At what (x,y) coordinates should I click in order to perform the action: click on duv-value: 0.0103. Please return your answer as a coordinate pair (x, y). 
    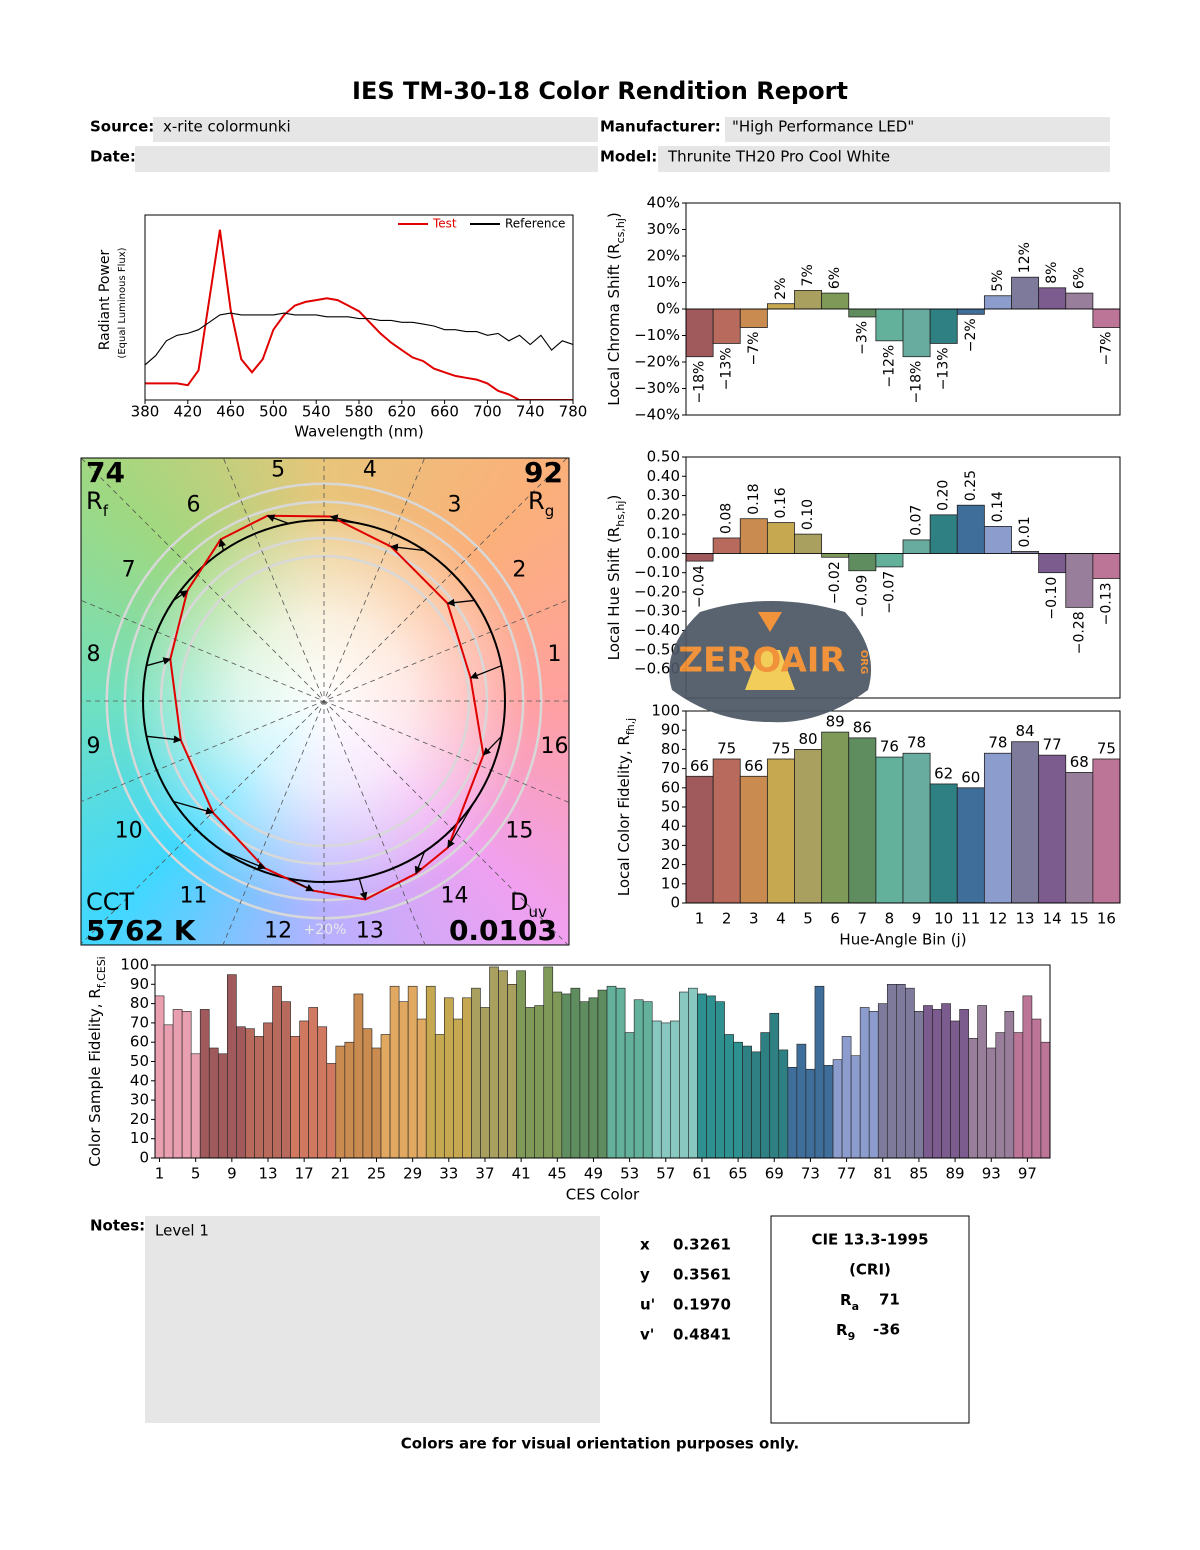
    Looking at the image, I should click on (503, 930).